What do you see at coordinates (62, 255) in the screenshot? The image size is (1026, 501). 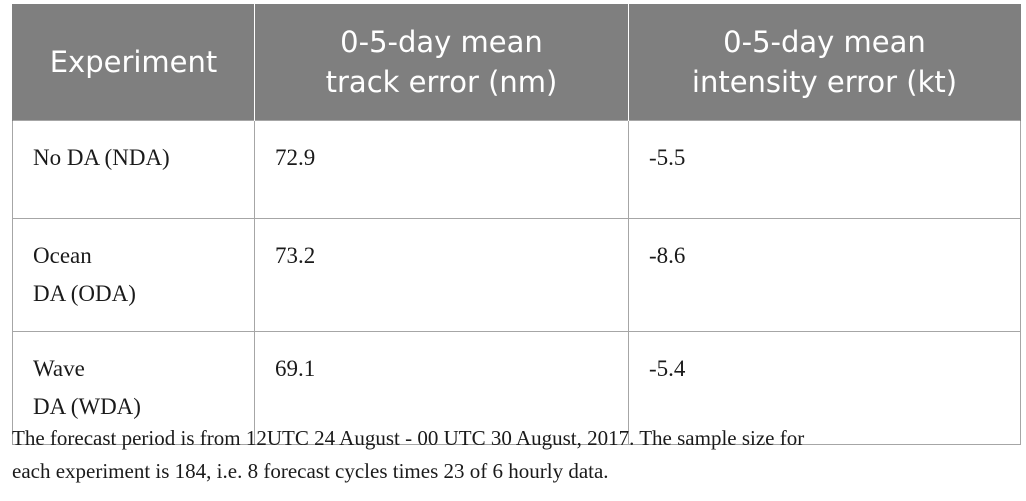 I see `cell-line: Ocean` at bounding box center [62, 255].